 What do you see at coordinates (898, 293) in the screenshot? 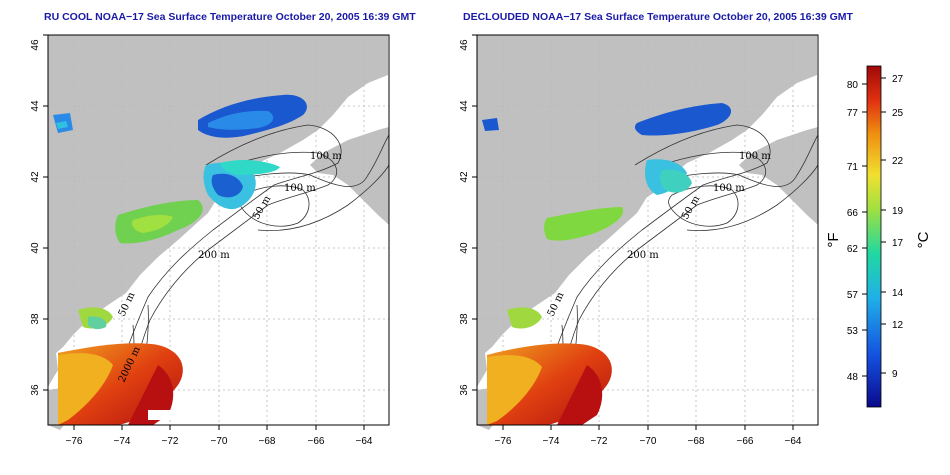
I see `c-tick-label: 14` at bounding box center [898, 293].